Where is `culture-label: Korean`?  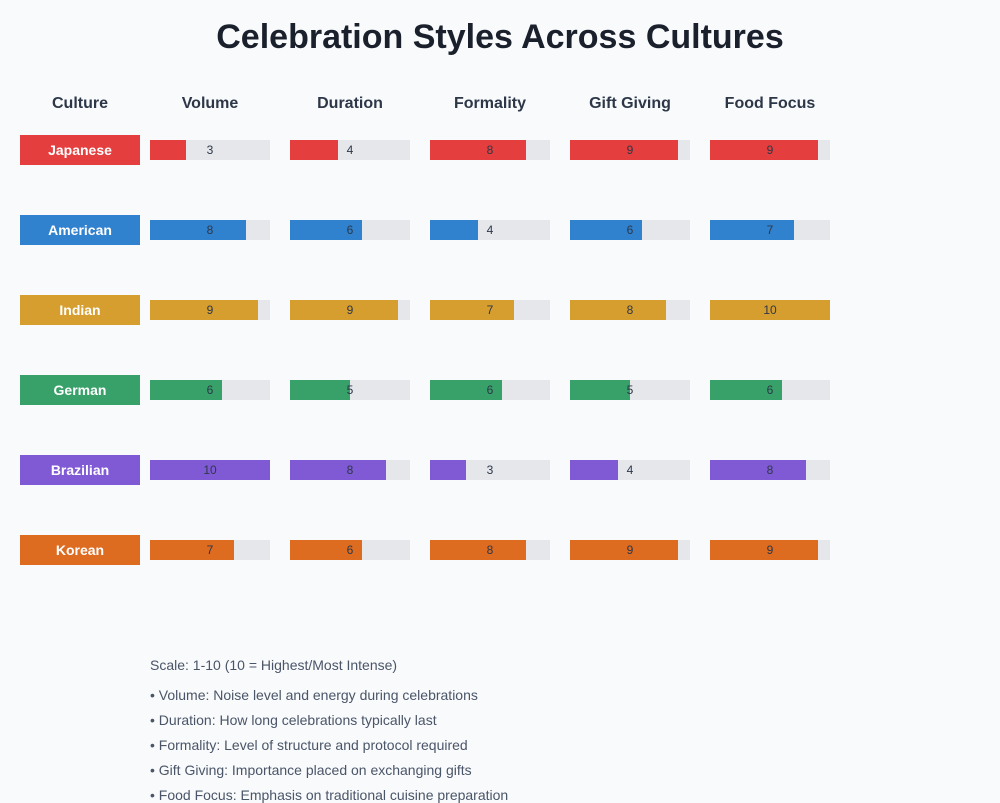 culture-label: Korean is located at coordinates (80, 550).